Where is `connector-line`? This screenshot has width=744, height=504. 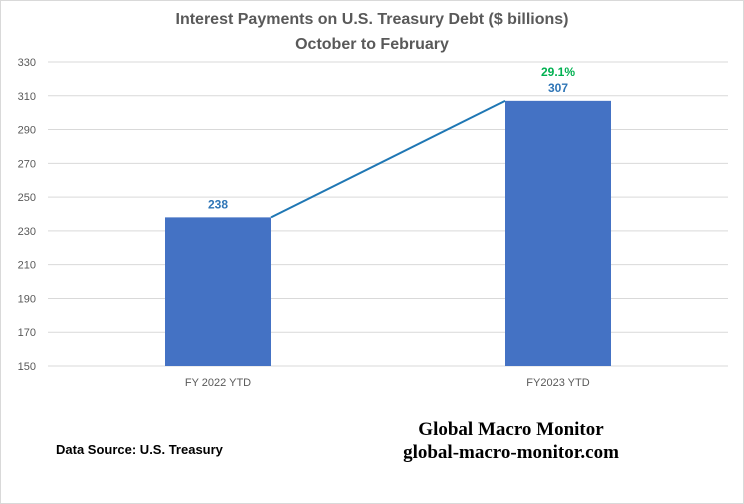
connector-line is located at coordinates (388, 159).